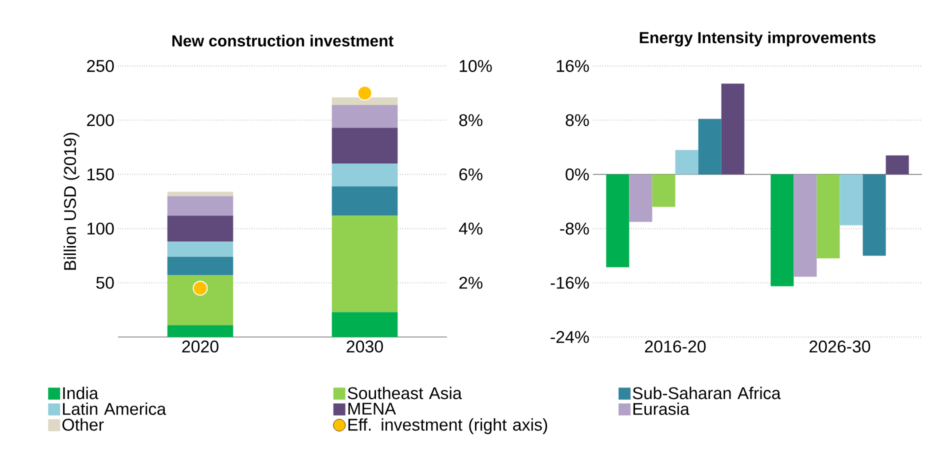  Describe the element at coordinates (100, 120) in the screenshot. I see `y-tick-label: 200` at that location.